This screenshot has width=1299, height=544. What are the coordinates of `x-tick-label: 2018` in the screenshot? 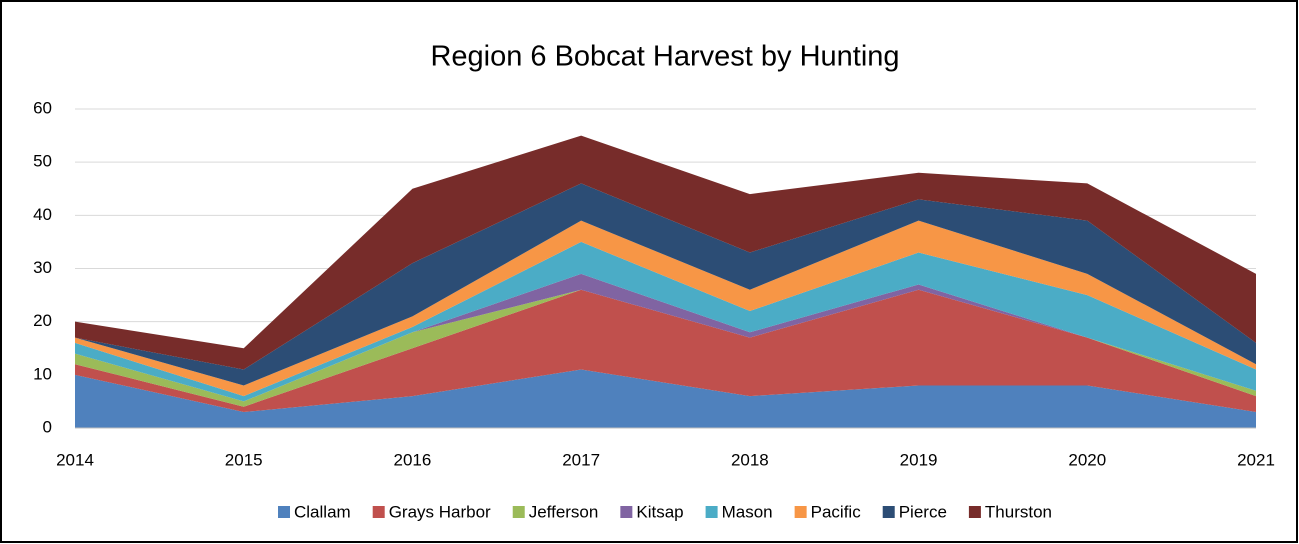 It's located at (750, 459).